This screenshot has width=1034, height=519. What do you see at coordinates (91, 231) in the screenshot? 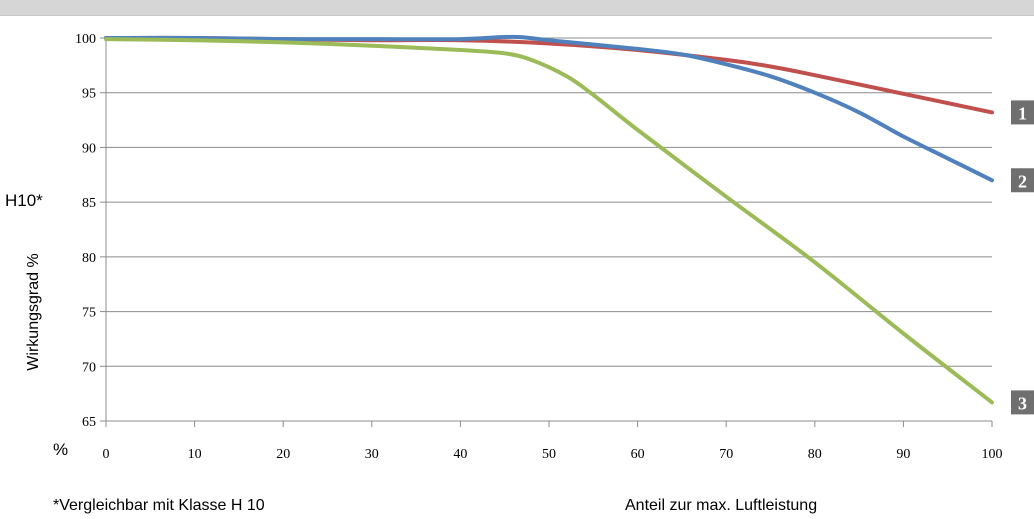
I see `y-axis: 100 95 90 85 80 75 70 65` at bounding box center [91, 231].